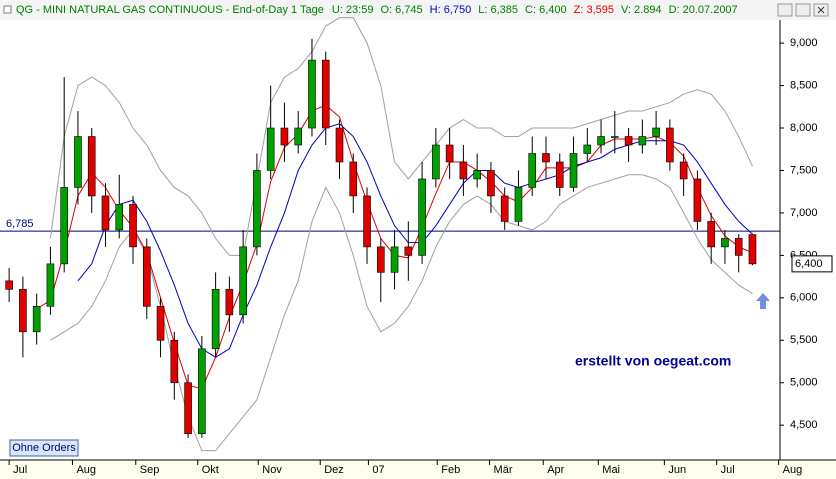 The image size is (836, 479). I want to click on x-tick-label: Apr, so click(555, 470).